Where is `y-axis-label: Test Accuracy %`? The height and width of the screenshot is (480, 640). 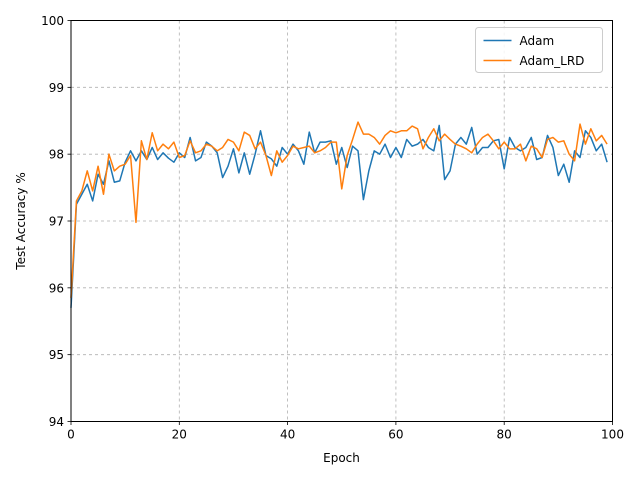 y-axis-label: Test Accuracy % is located at coordinates (21, 221).